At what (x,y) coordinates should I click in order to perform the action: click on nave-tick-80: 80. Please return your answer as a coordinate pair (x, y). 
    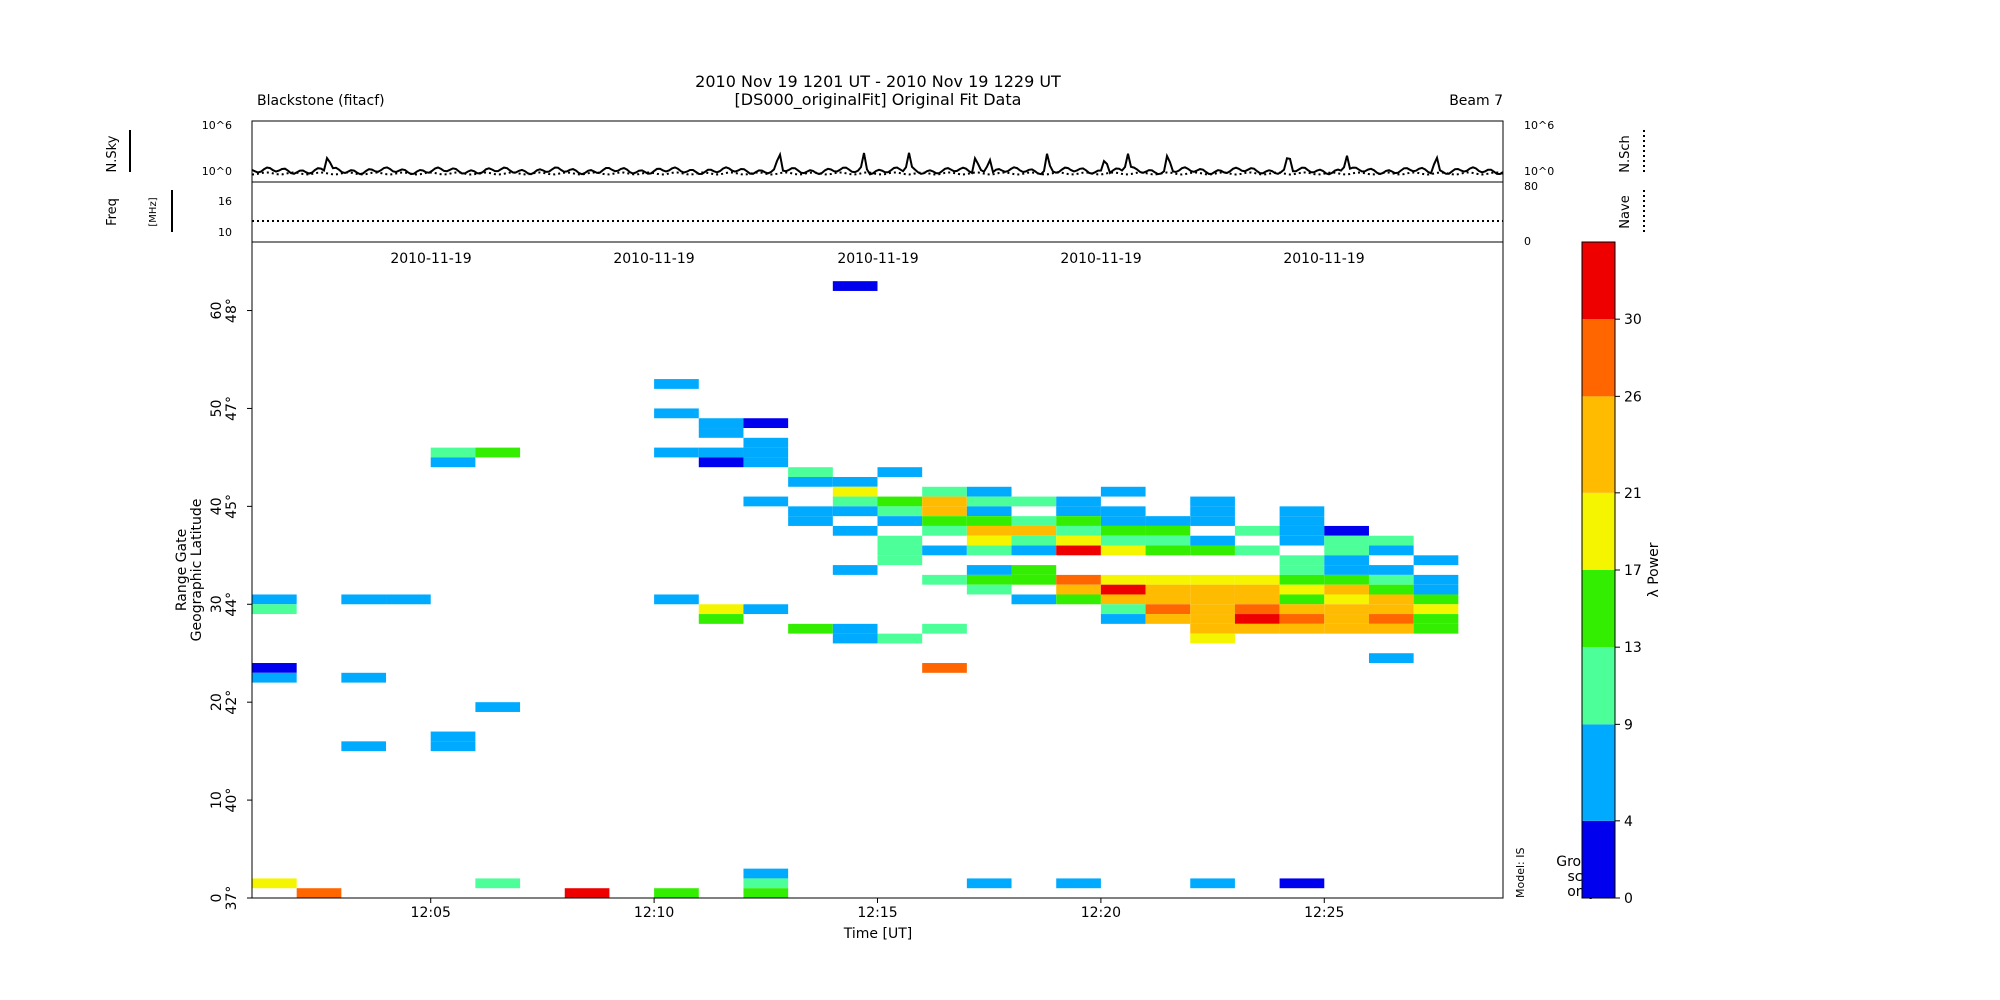
    Looking at the image, I should click on (1531, 186).